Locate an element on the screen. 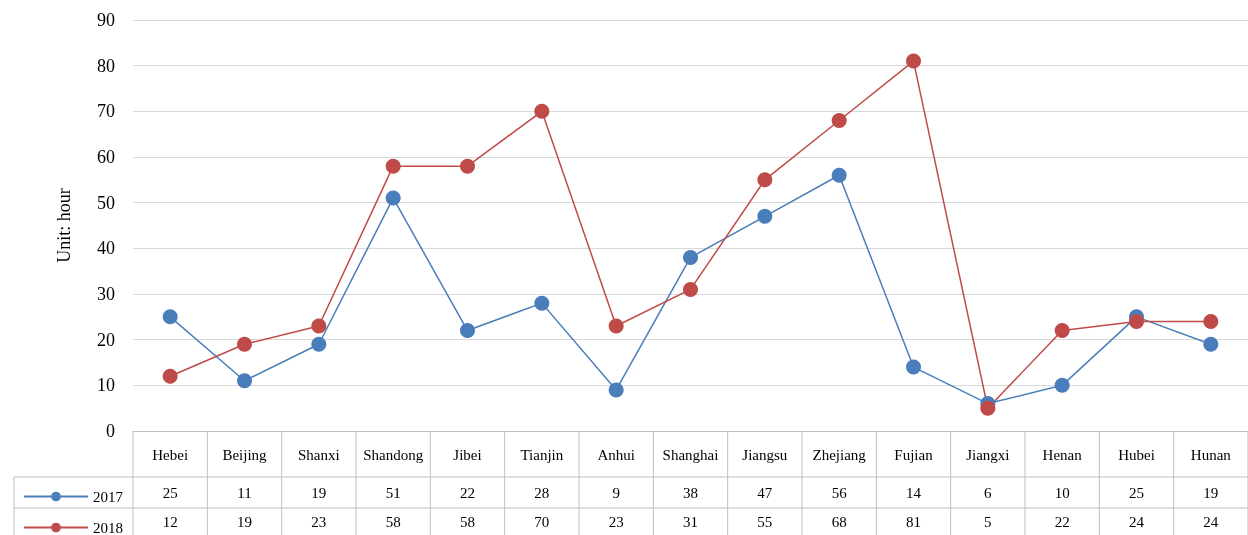  x-tick-label: Tianjin is located at coordinates (542, 454).